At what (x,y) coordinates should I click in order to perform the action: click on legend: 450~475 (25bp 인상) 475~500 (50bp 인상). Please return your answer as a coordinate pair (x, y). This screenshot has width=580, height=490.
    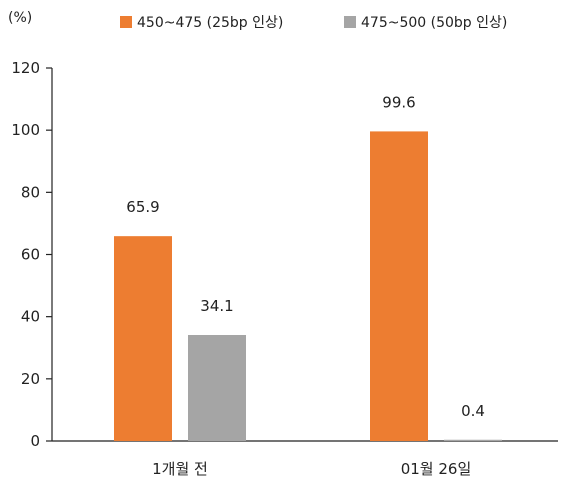
    Looking at the image, I should click on (313, 23).